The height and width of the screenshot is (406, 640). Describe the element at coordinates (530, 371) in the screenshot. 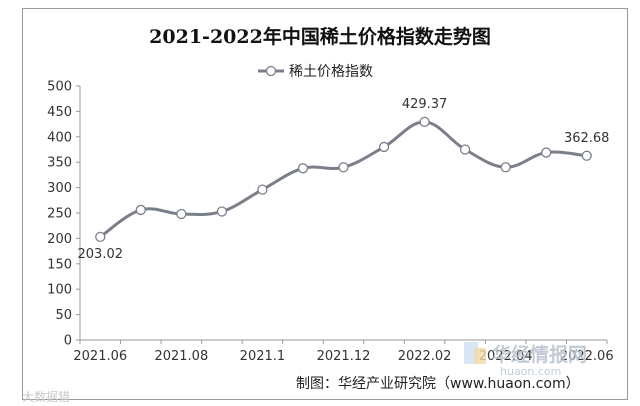

I see `watermark-sub: huaon.com` at that location.